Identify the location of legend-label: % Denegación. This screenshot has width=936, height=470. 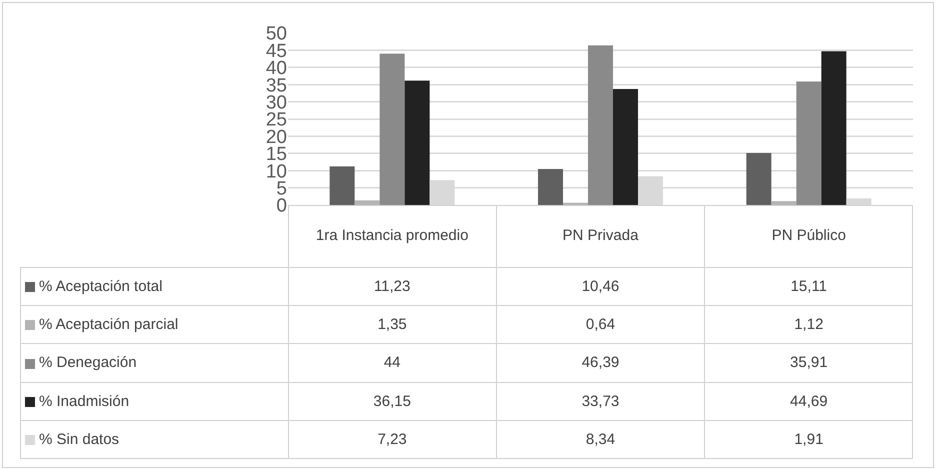
(88, 363).